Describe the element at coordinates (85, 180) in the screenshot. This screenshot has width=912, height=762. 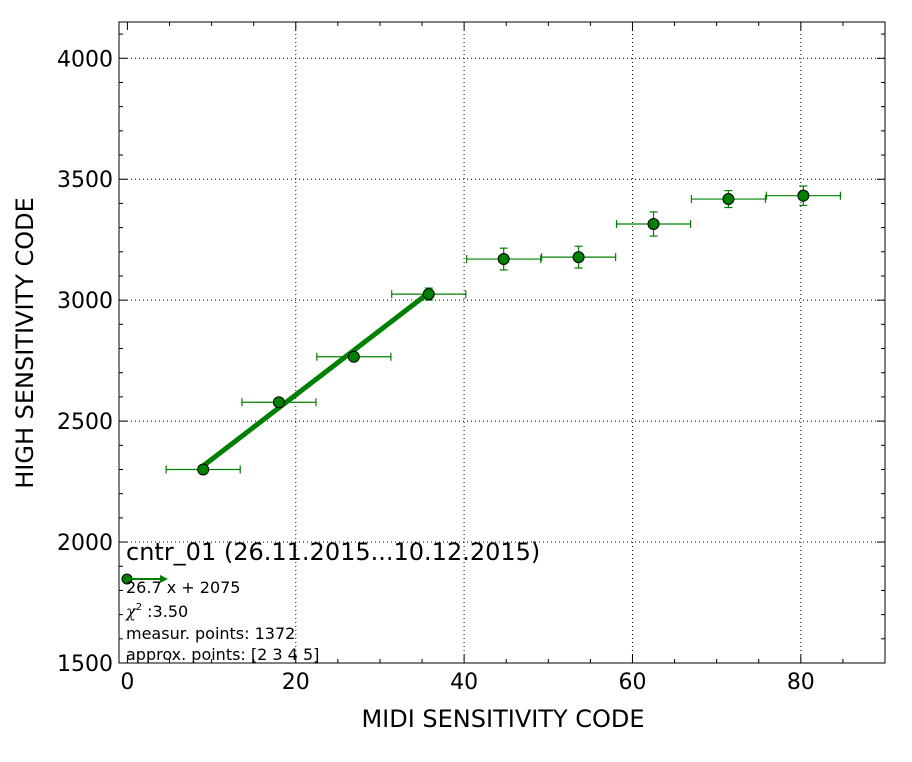
I see `y-tick-label: 3500` at that location.